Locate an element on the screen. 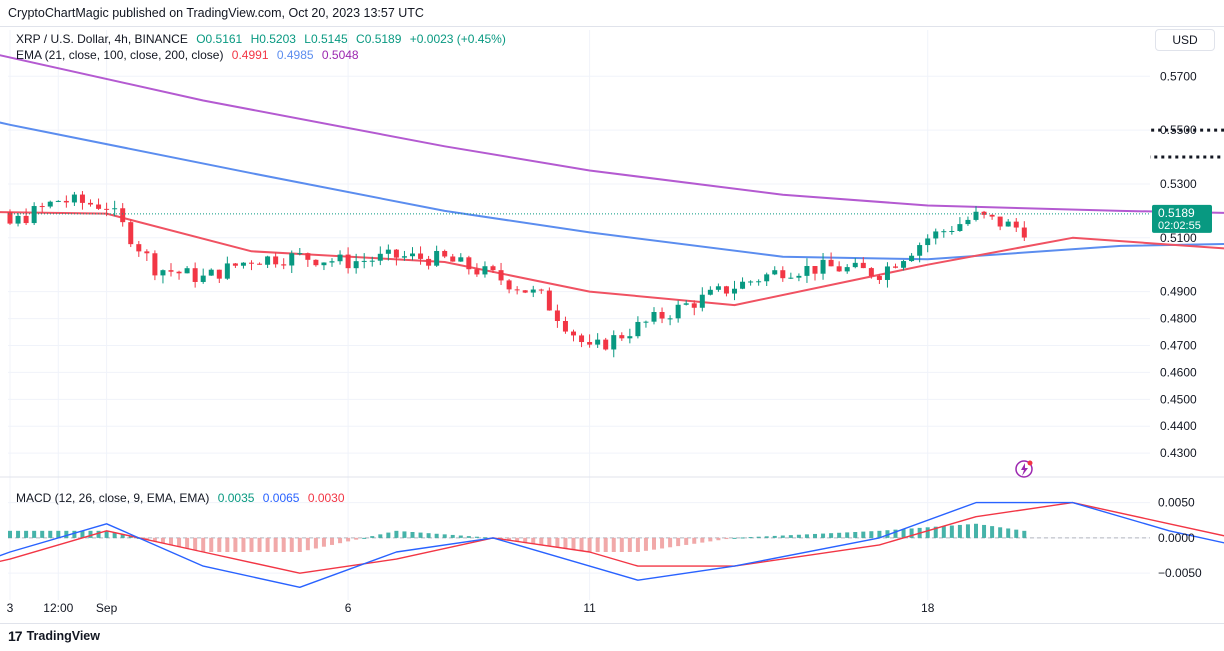  currency-selector: USD is located at coordinates (1185, 40).